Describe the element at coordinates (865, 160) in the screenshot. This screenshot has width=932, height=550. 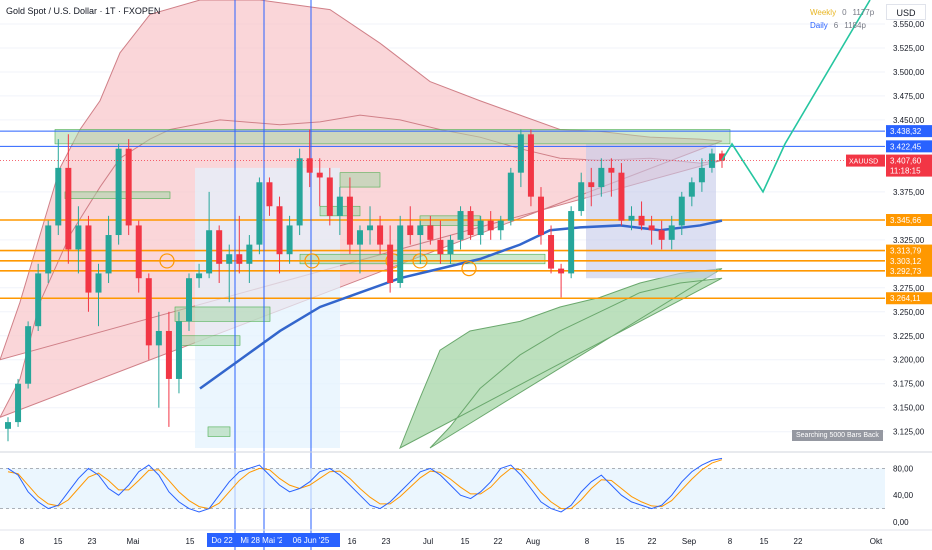
I see `symbol-tag` at that location.